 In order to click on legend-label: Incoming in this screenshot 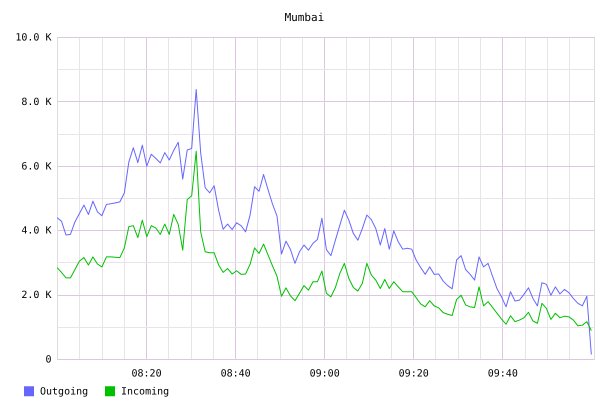, I will do `click(145, 392)`.